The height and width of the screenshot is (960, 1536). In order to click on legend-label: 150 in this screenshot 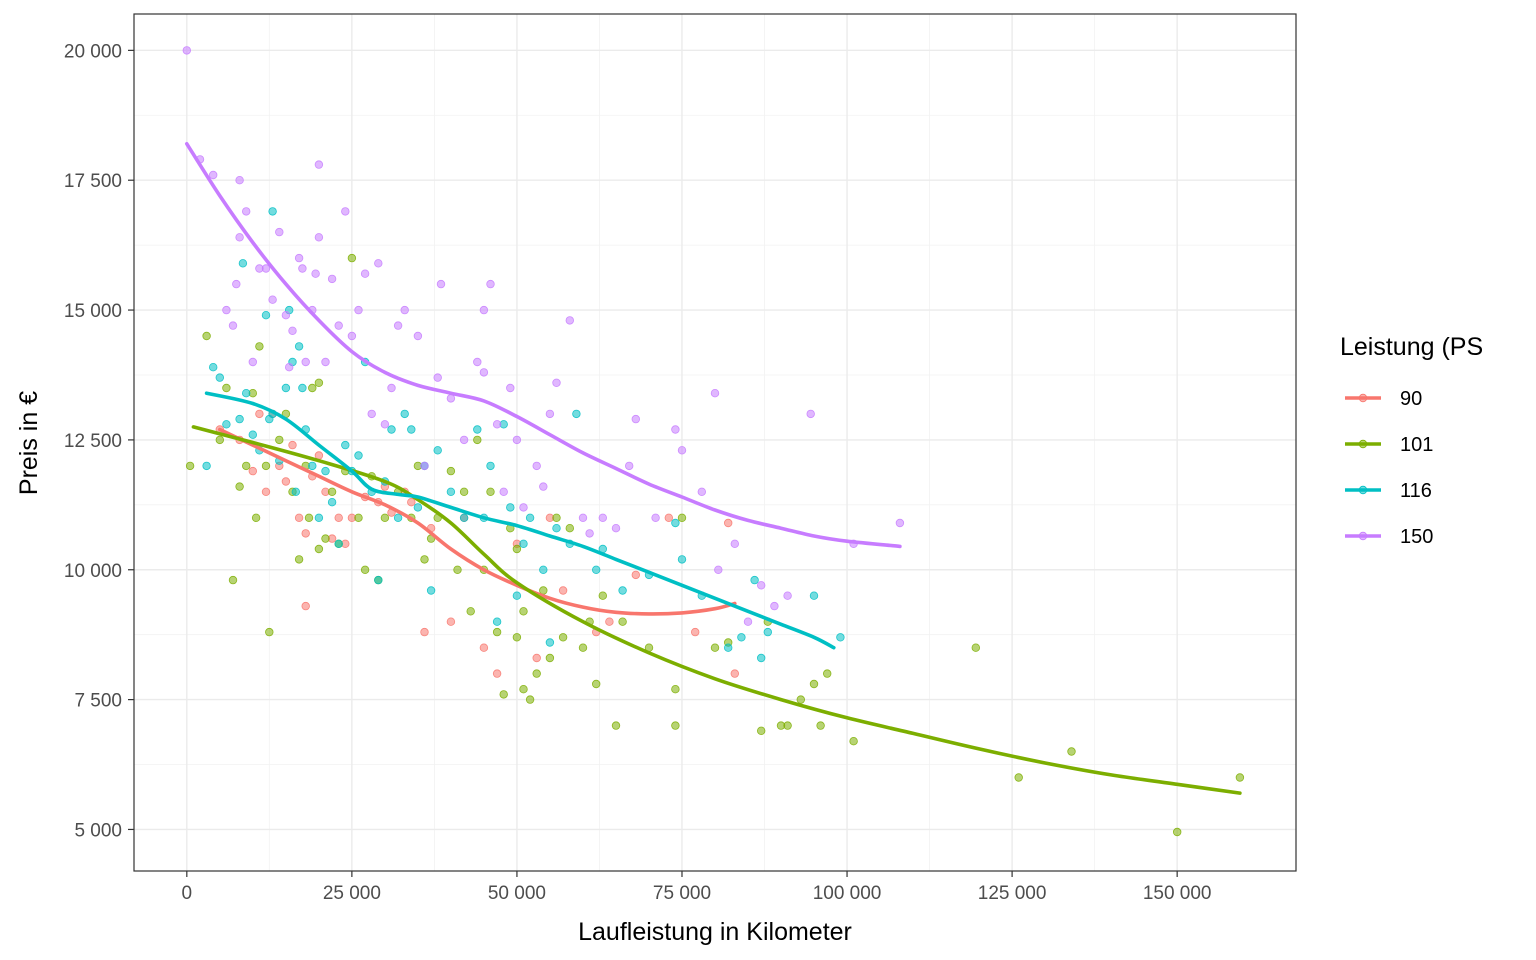, I will do `click(1416, 537)`.